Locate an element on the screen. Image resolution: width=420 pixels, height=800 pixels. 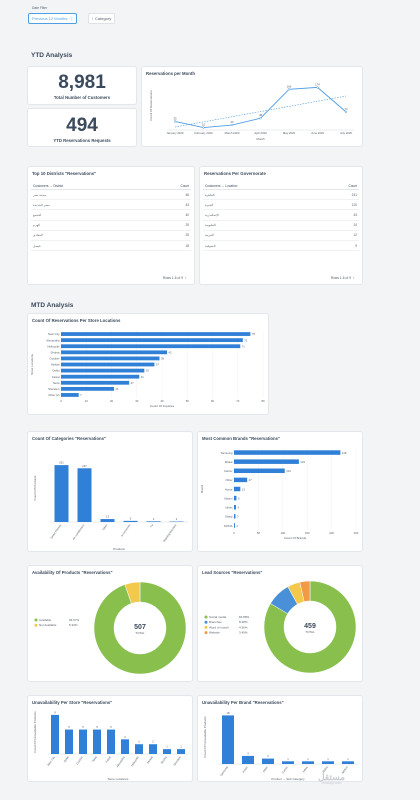
x-tick-label: Mokatt is located at coordinates (150, 759).